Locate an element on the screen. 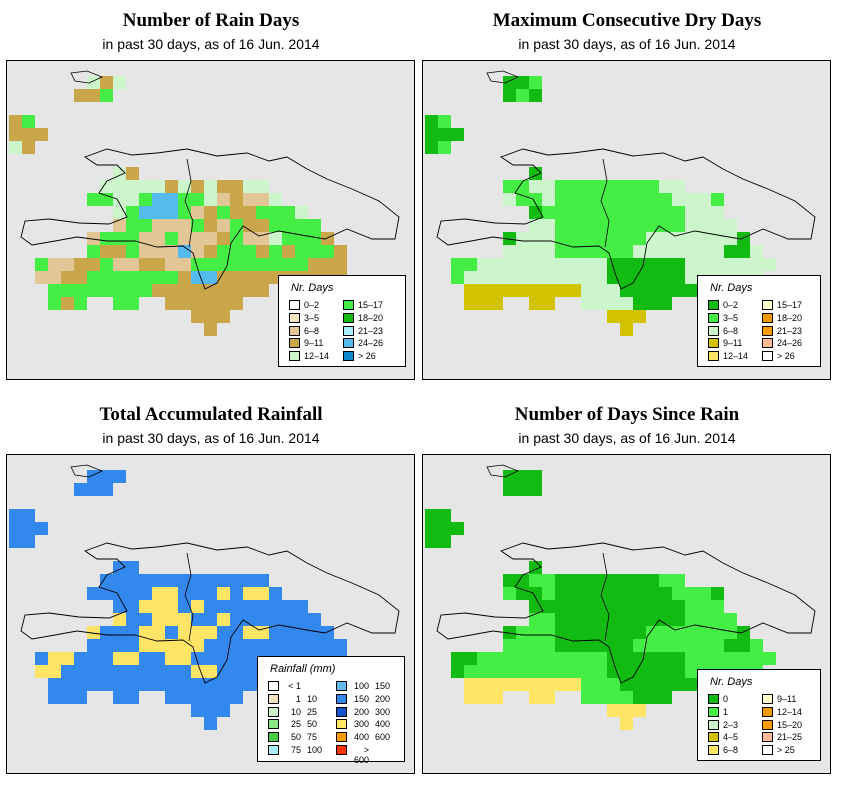 The width and height of the screenshot is (853, 793). panel-subtitle: in past 30 days, as of 16 Jun. 2014 is located at coordinates (211, 44).